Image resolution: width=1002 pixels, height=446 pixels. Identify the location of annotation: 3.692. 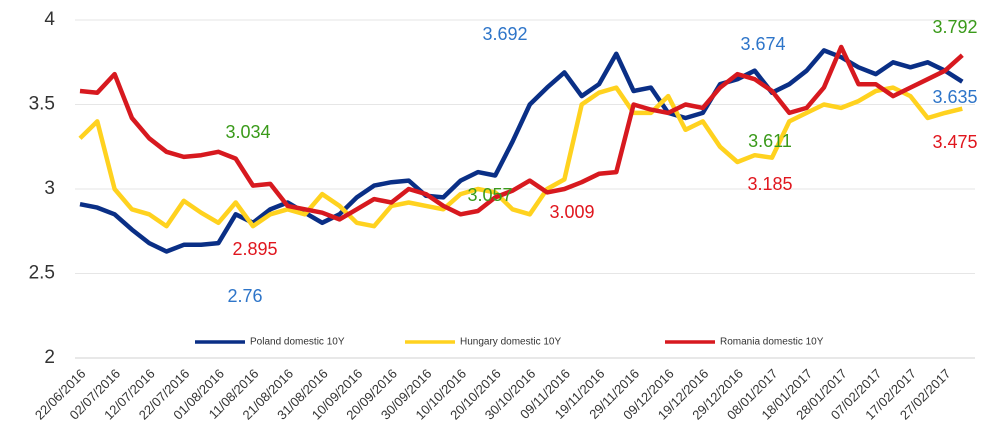
(504, 34).